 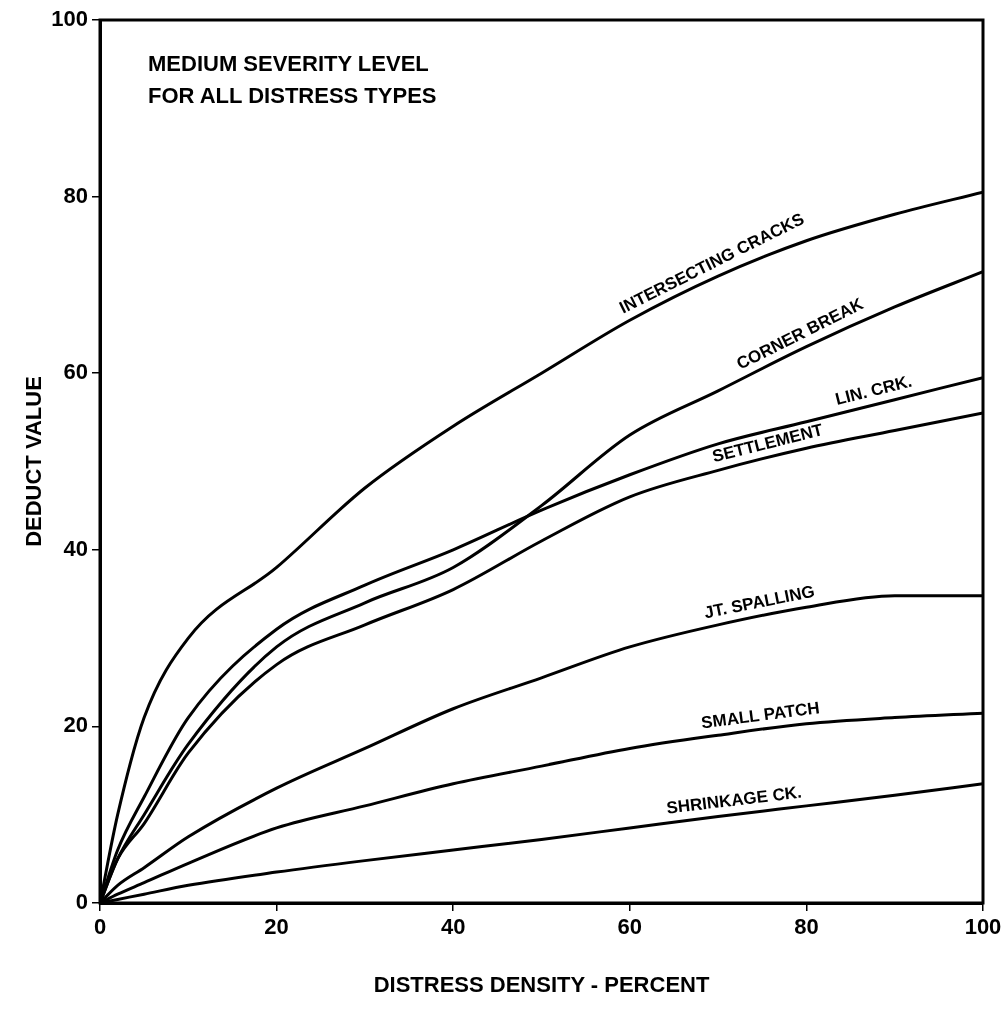 What do you see at coordinates (81, 902) in the screenshot?
I see `y-tick-label: 0` at bounding box center [81, 902].